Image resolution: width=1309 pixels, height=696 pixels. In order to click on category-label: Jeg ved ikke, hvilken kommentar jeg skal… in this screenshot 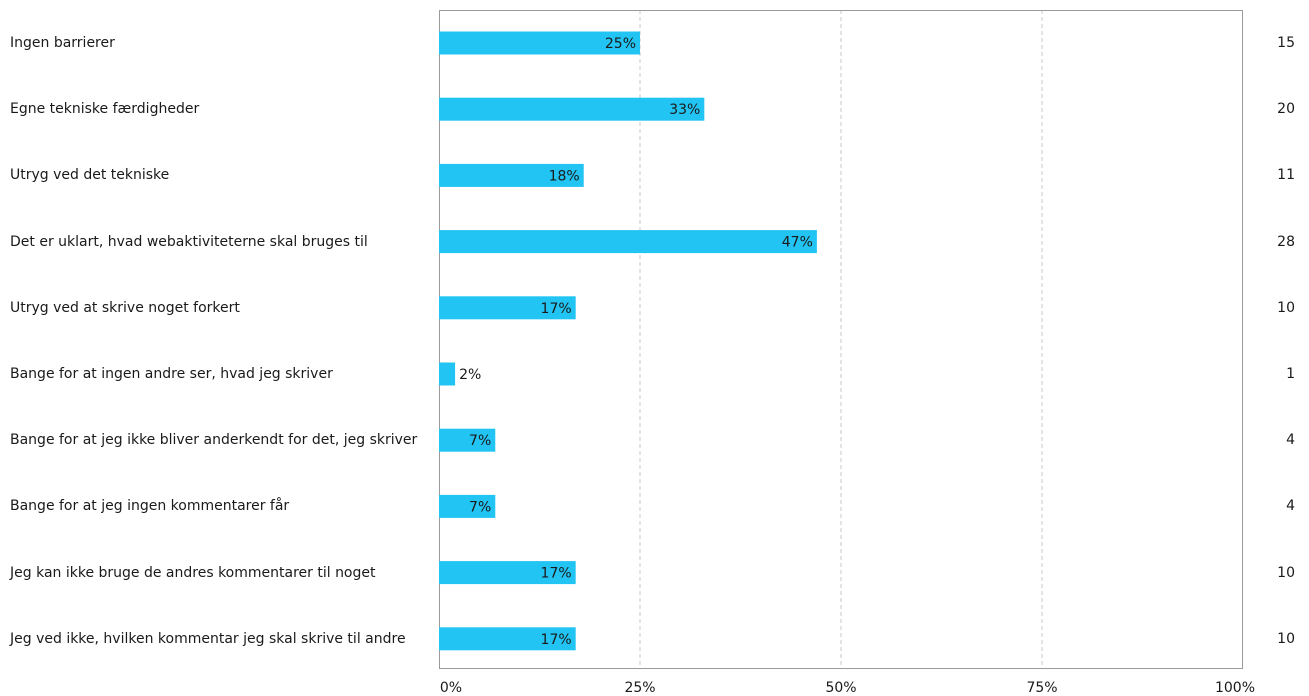, I will do `click(208, 638)`.